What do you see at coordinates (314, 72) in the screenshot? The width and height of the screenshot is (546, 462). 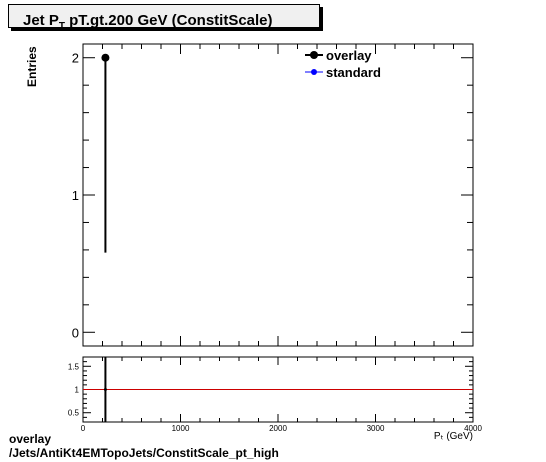 I see `legend-standard-marker` at bounding box center [314, 72].